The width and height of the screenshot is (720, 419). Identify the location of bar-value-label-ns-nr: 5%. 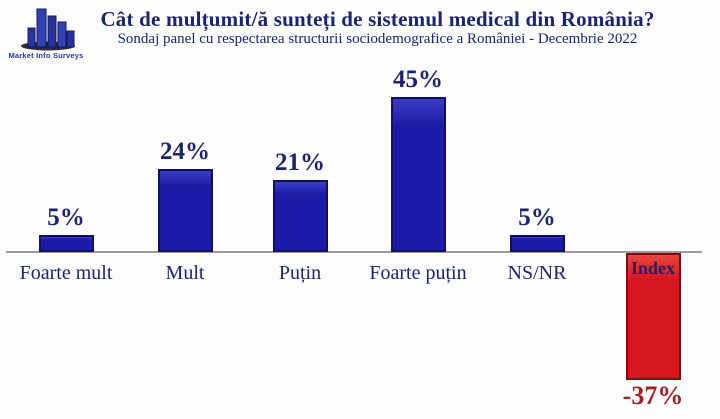
(537, 217).